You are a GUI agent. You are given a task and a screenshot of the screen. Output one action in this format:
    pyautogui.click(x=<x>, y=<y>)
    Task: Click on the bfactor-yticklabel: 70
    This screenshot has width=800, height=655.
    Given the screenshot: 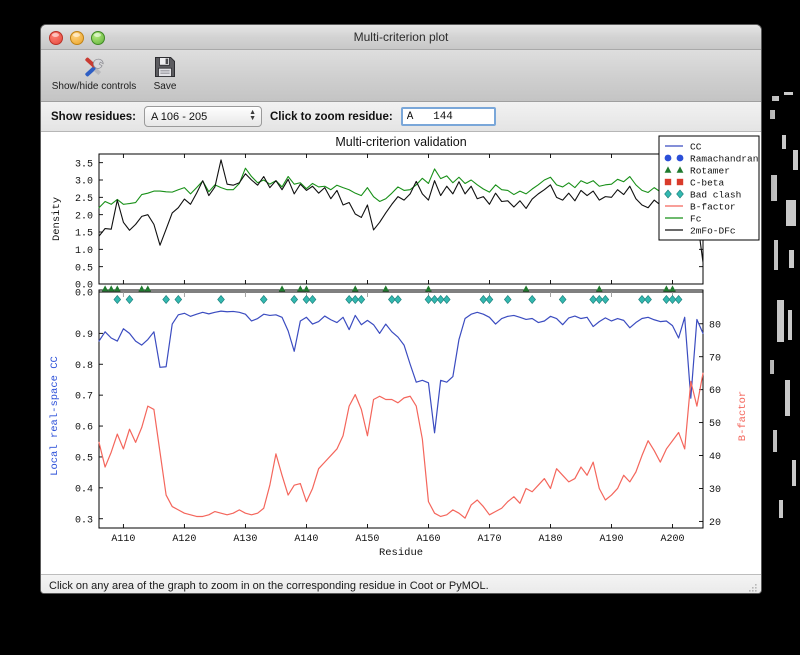 What is the action you would take?
    pyautogui.click(x=715, y=358)
    